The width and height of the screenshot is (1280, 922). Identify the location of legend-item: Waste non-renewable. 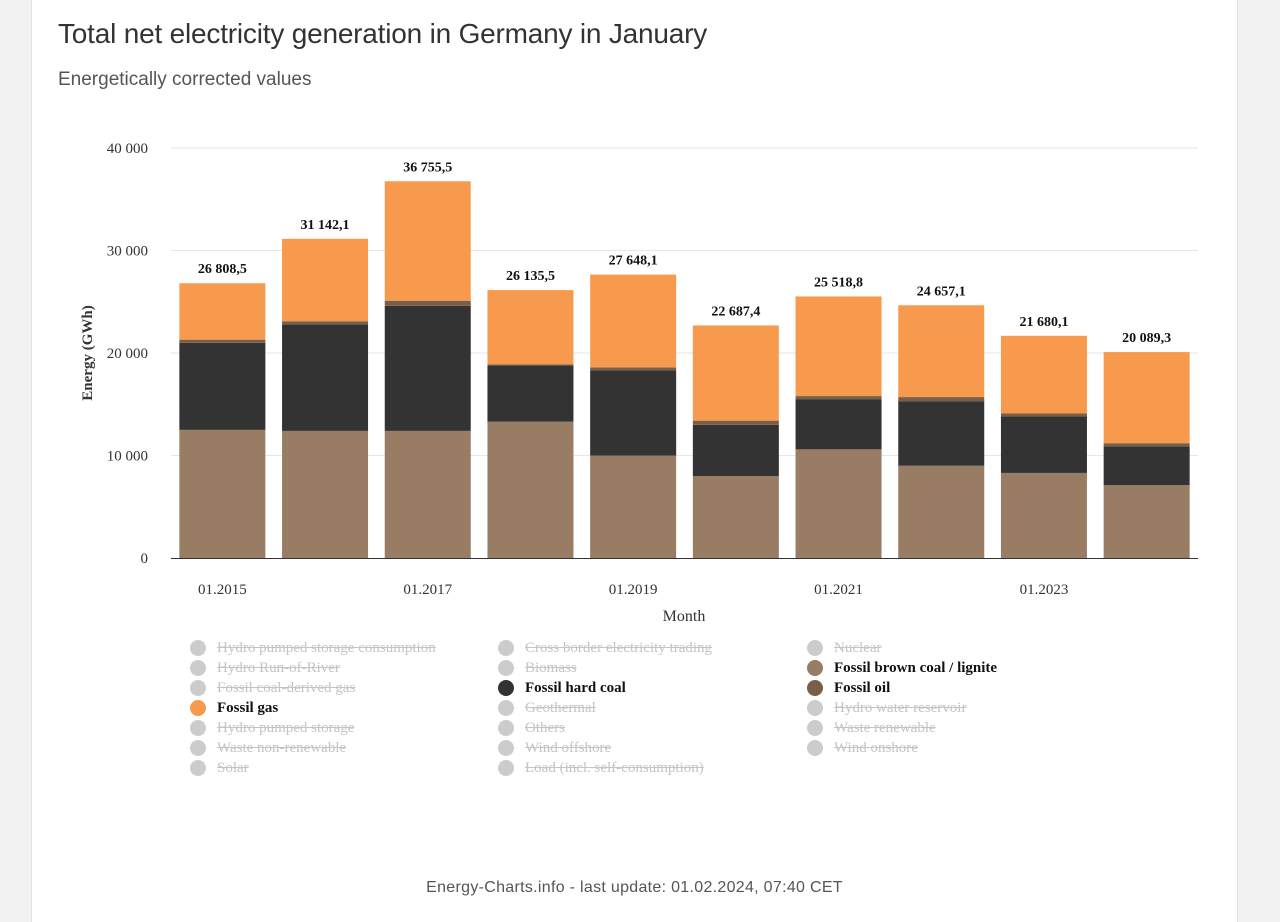
(268, 748).